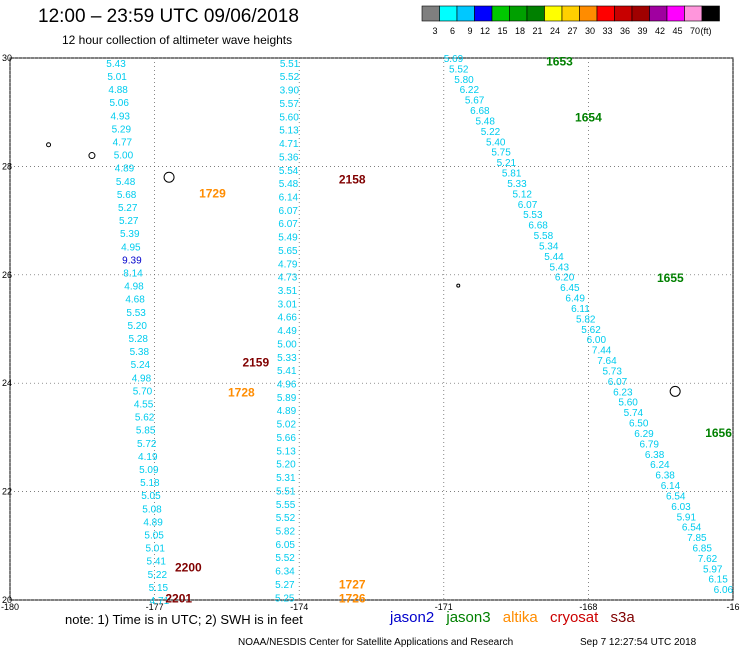 This screenshot has height=650, width=740. Describe the element at coordinates (159, 588) in the screenshot. I see `wave-height-value: 5.15` at that location.